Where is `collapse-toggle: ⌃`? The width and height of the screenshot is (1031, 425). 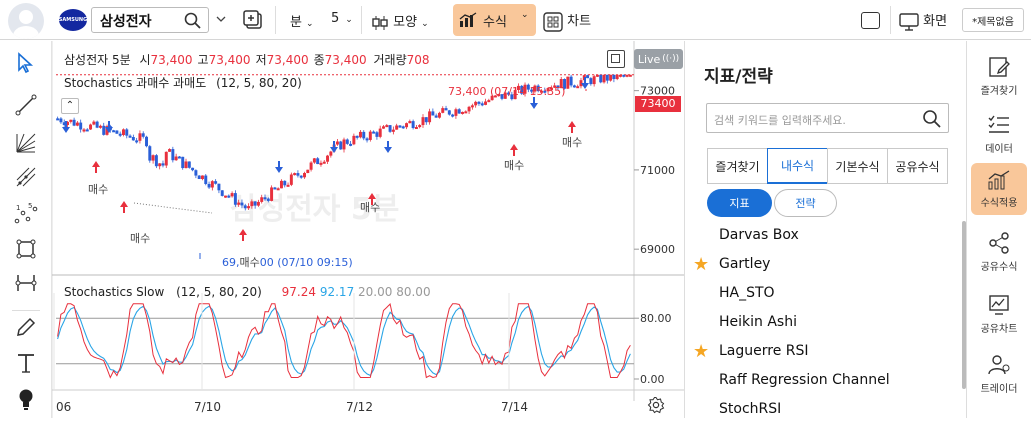
collapse-toggle: ⌃ is located at coordinates (70, 106).